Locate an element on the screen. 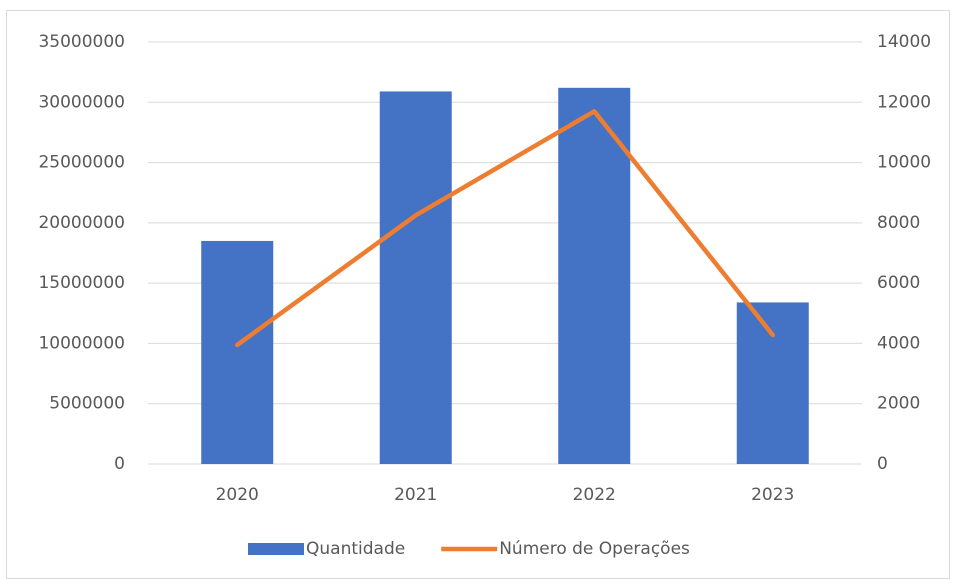 This screenshot has height=580, width=956. y-tick-label: 25000000 is located at coordinates (81, 163).